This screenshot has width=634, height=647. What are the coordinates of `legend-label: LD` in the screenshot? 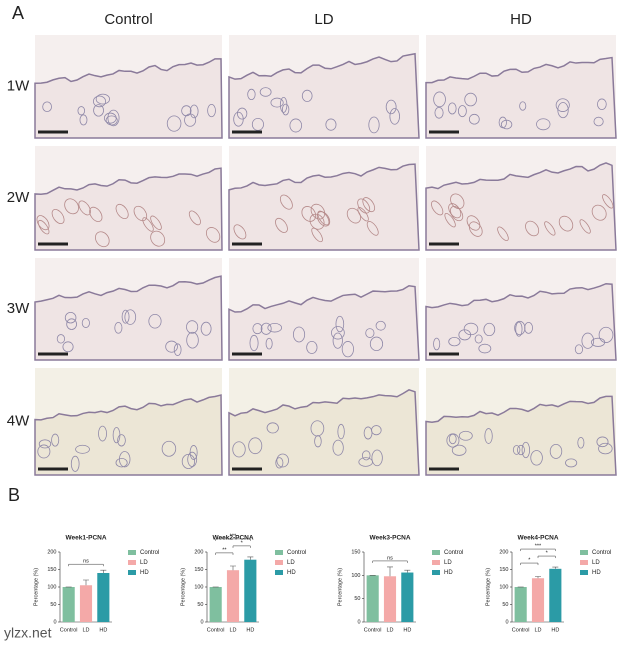 It's located at (144, 563).